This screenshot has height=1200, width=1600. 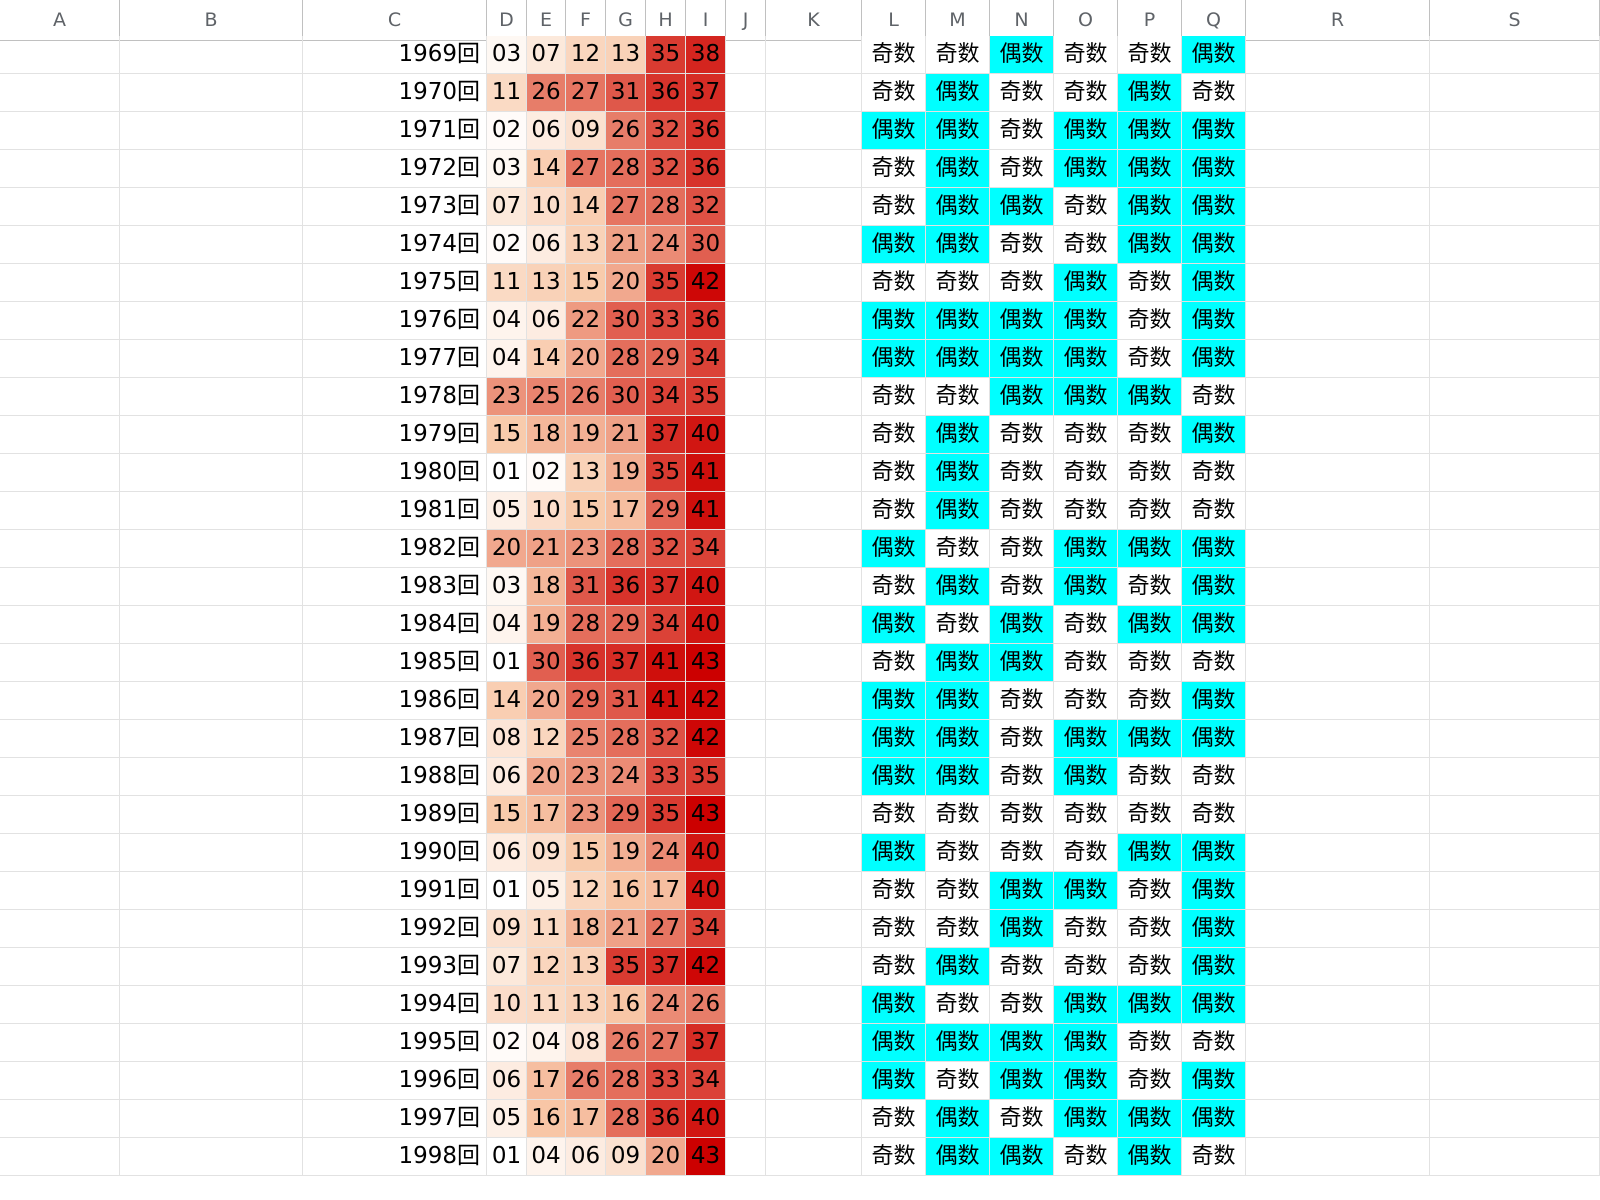 What do you see at coordinates (706, 625) in the screenshot?
I see `number-cell: 40` at bounding box center [706, 625].